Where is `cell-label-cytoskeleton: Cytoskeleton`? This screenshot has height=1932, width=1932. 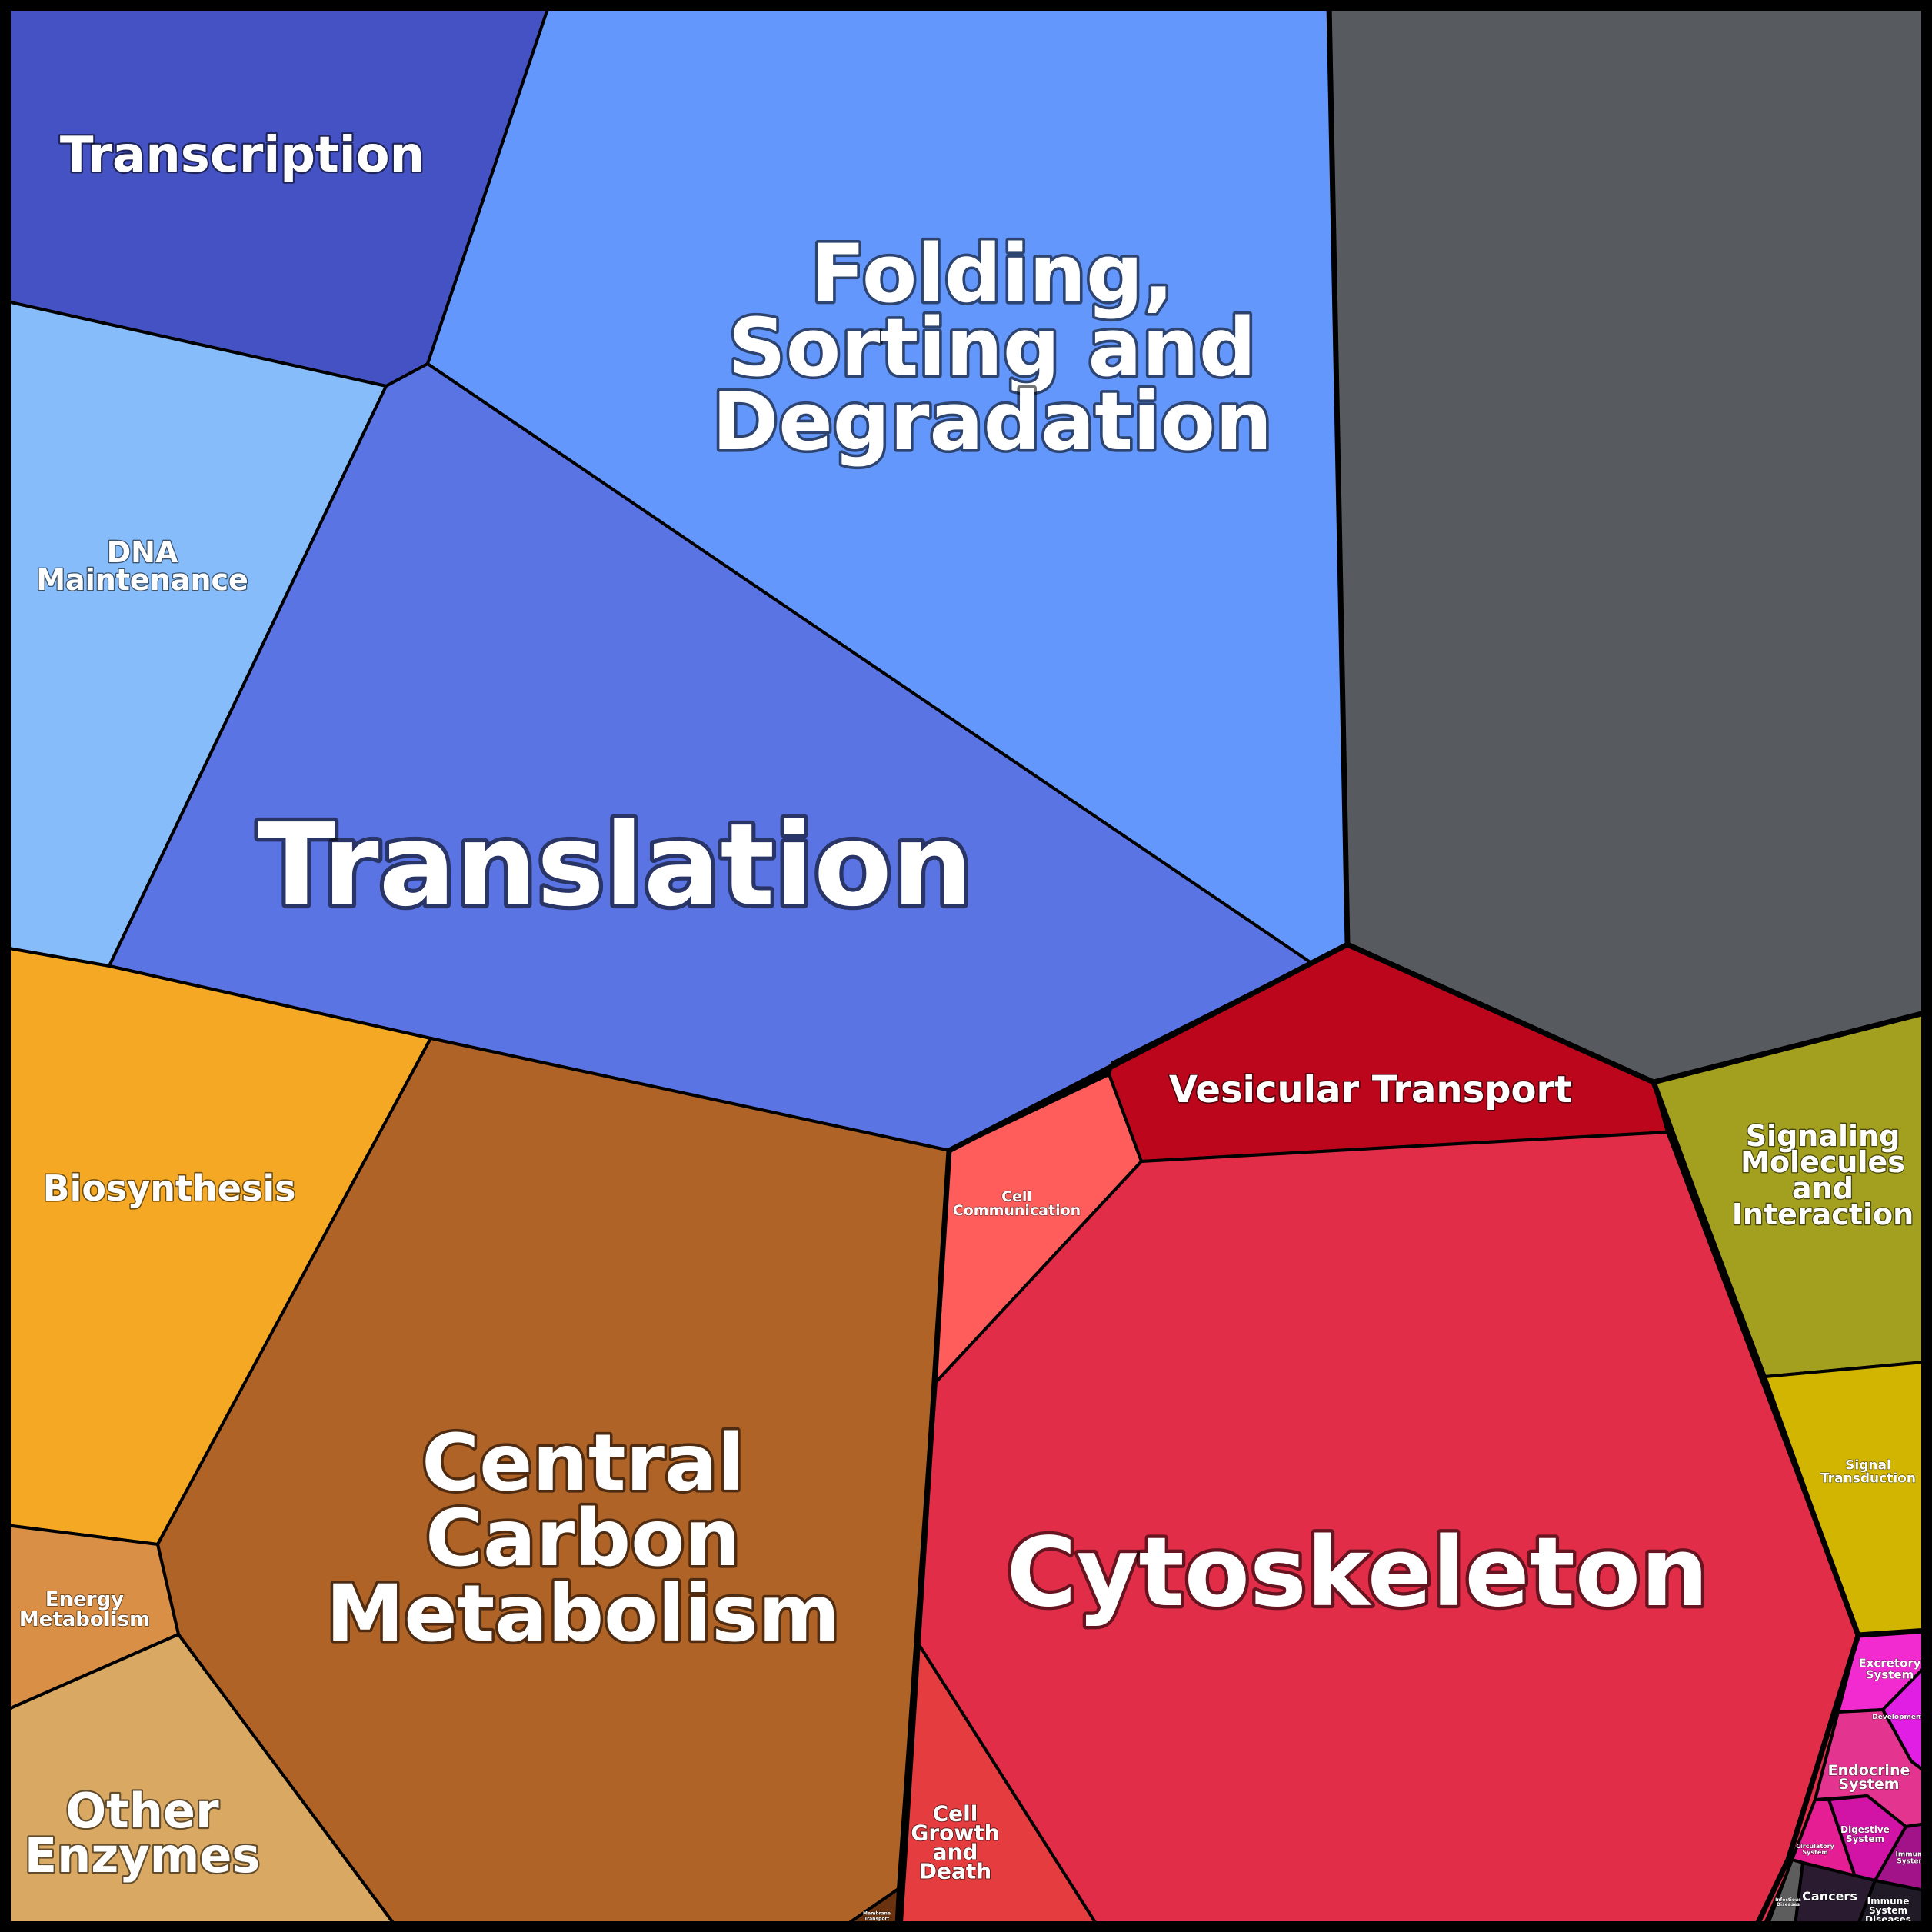 cell-label-cytoskeleton: Cytoskeleton is located at coordinates (1358, 1572).